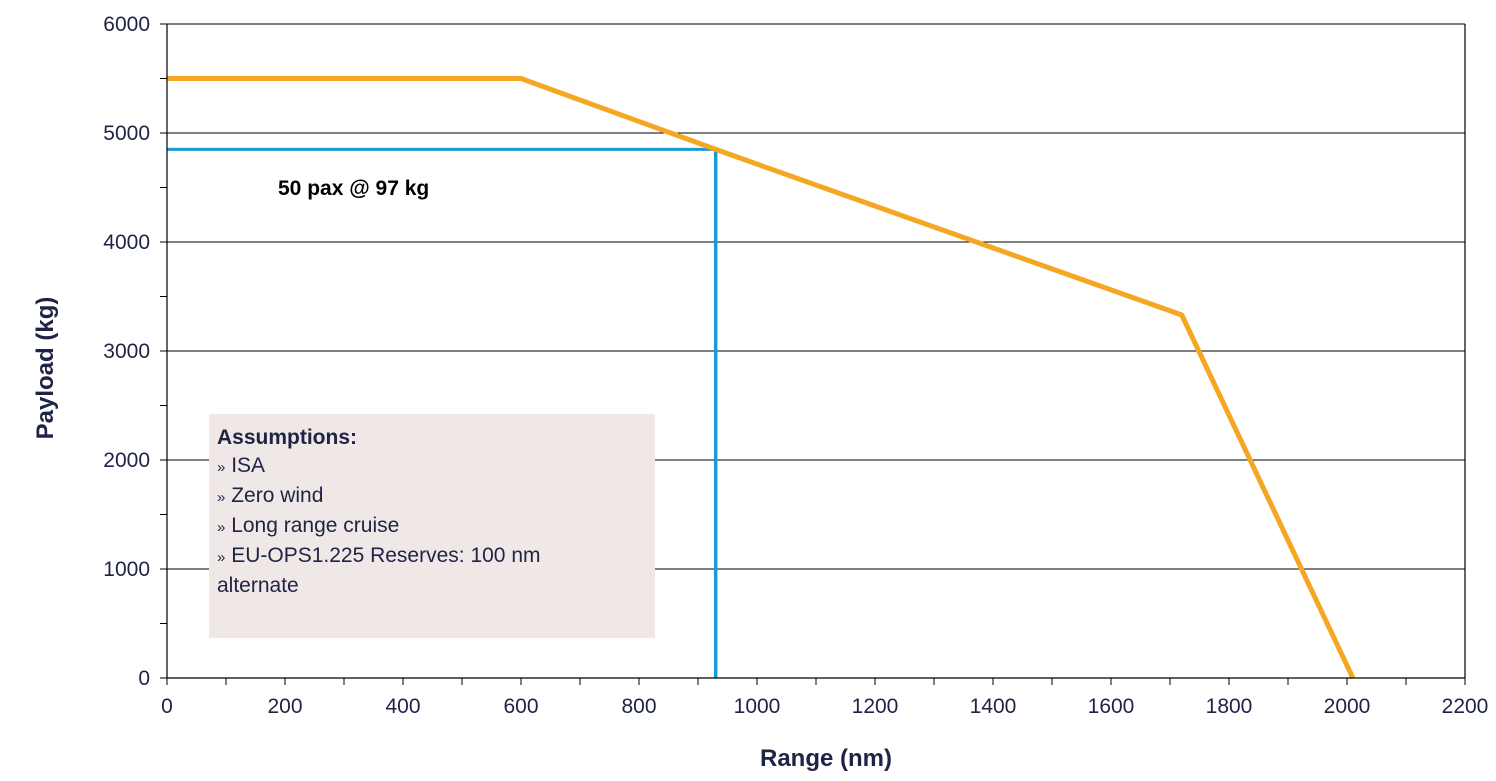  Describe the element at coordinates (1465, 706) in the screenshot. I see `x-tick-label: 2200` at that location.